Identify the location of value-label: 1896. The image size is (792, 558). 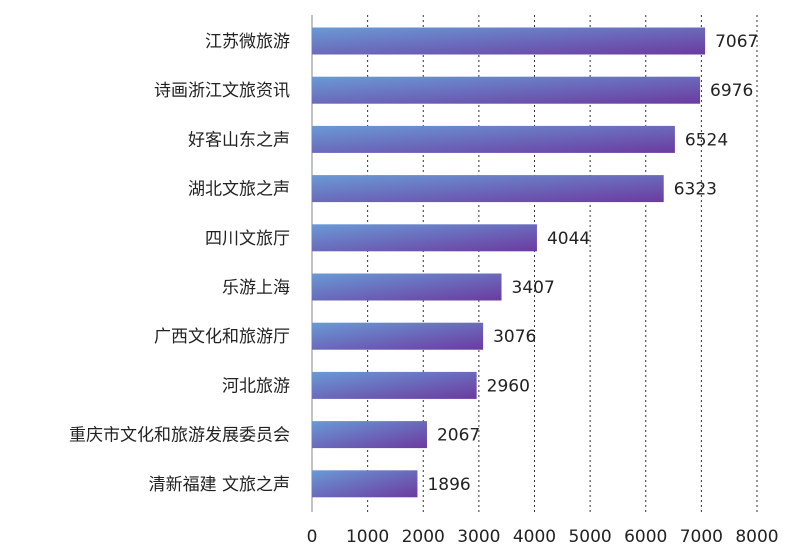
(448, 485).